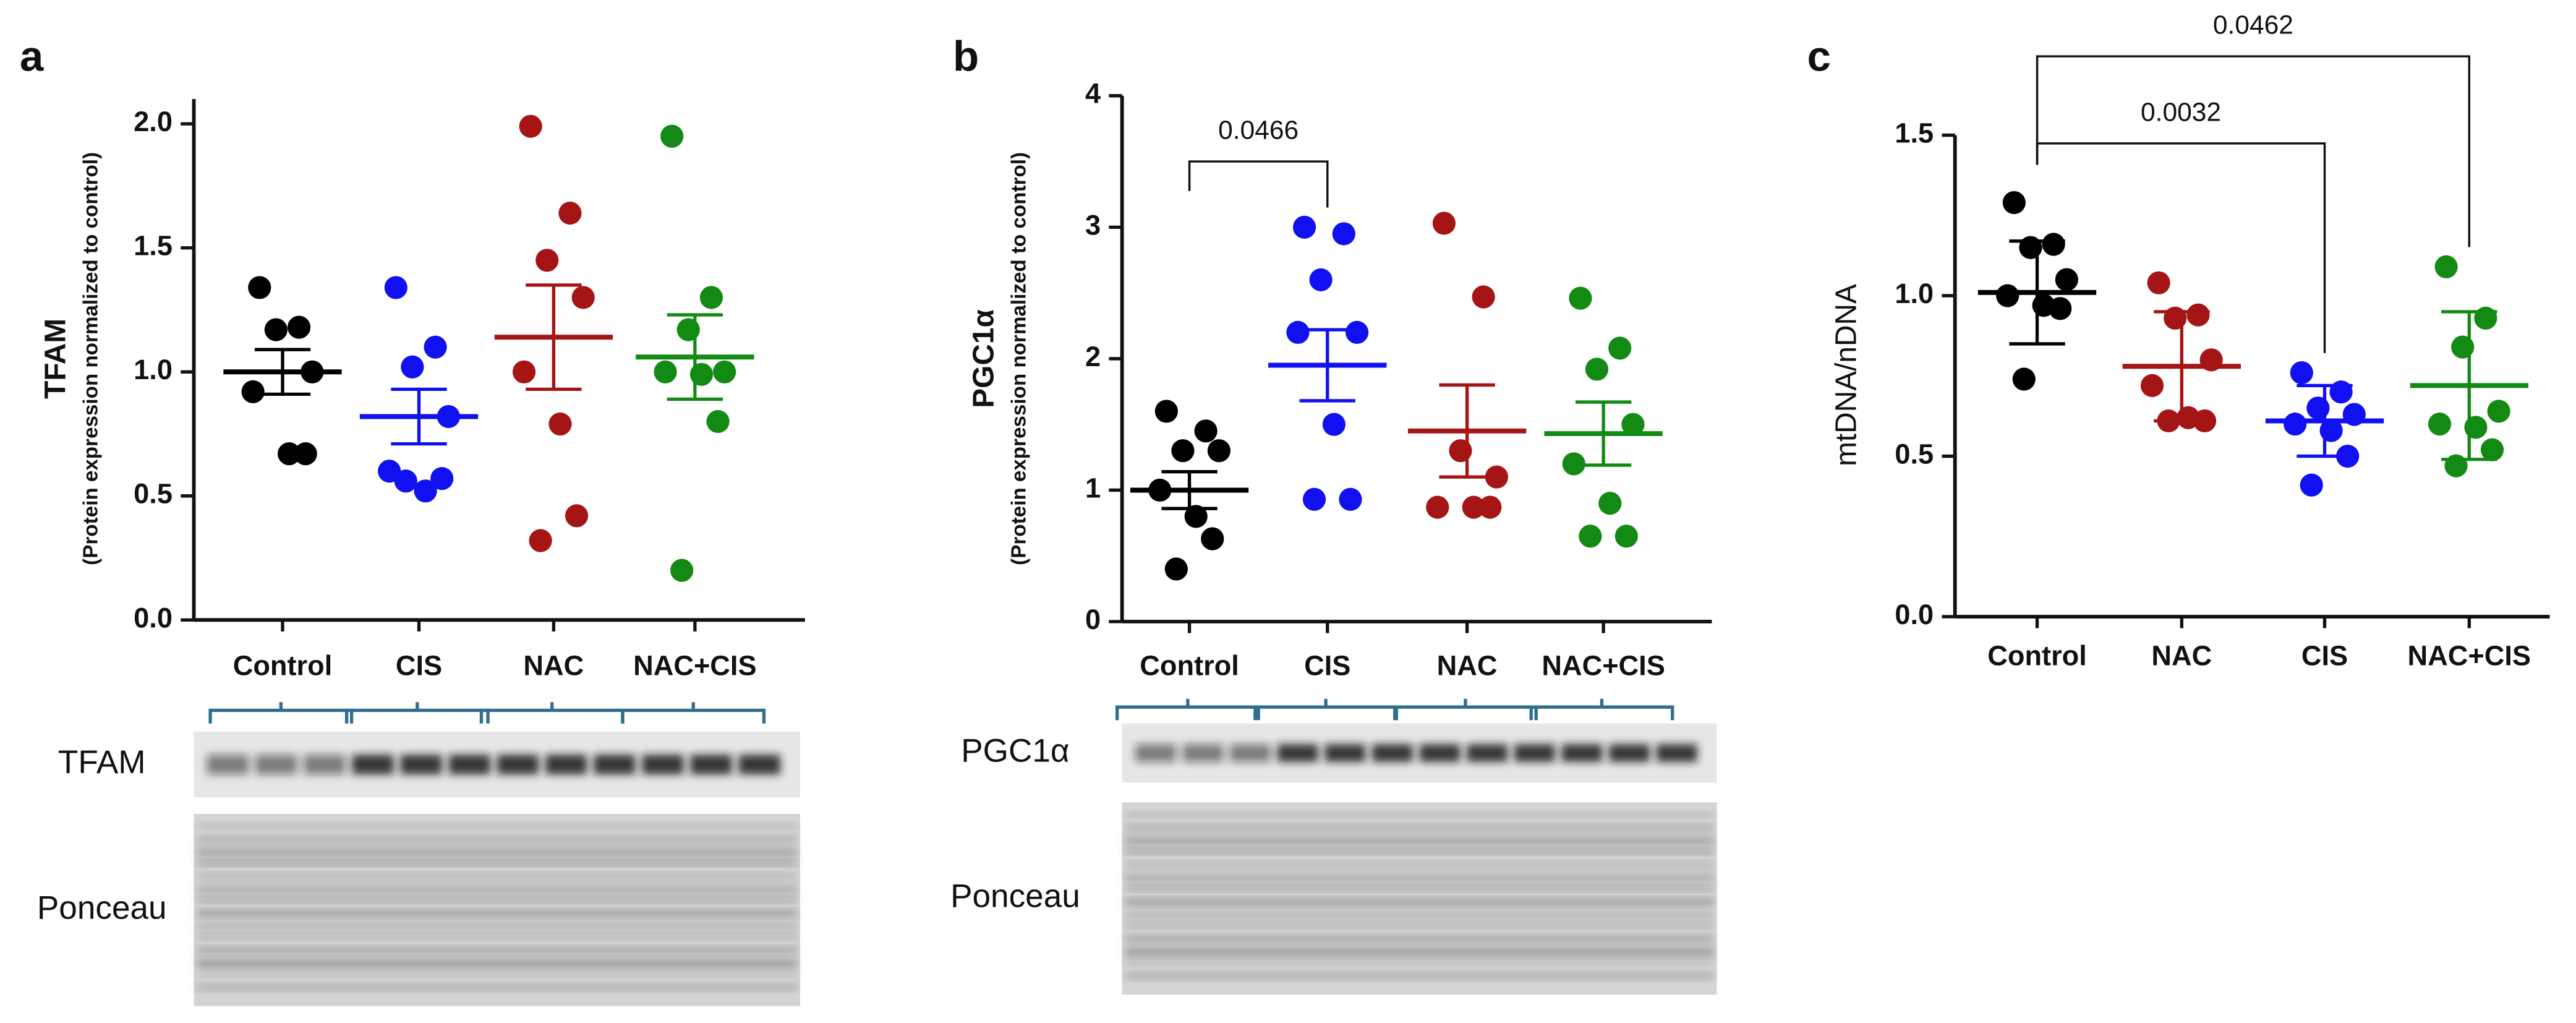  What do you see at coordinates (2324, 655) in the screenshot?
I see `x-tick-label: CIS` at bounding box center [2324, 655].